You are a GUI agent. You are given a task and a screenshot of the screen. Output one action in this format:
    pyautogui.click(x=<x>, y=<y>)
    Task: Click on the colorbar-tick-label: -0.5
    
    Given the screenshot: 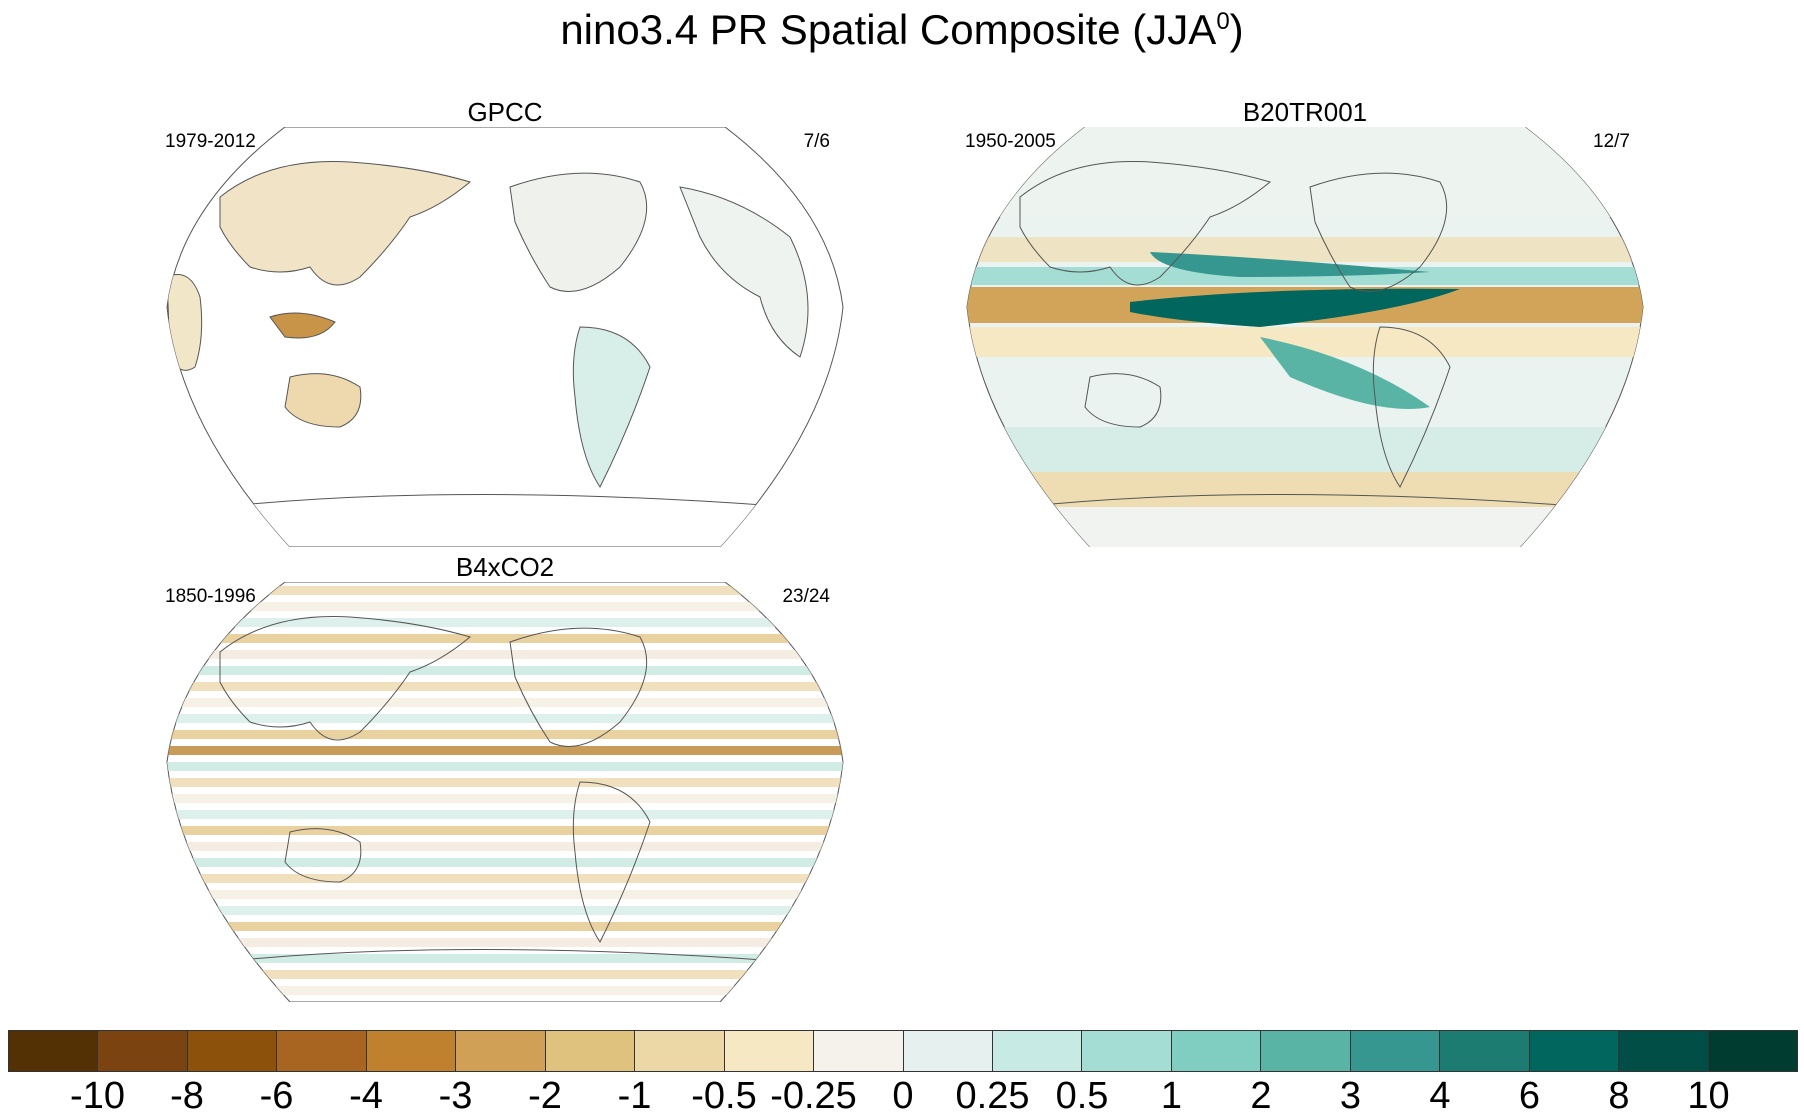 What is the action you would take?
    pyautogui.click(x=724, y=1096)
    